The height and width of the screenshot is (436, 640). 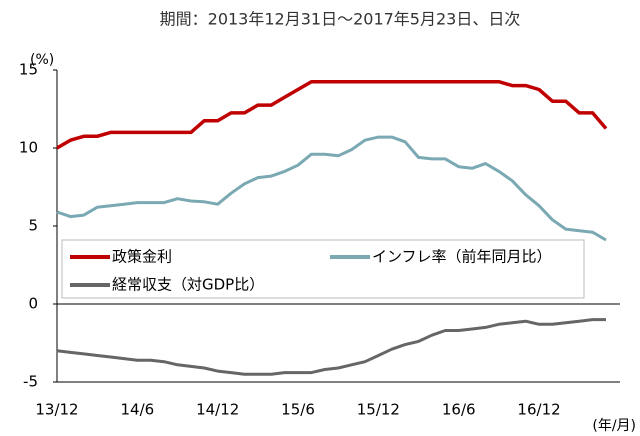 I want to click on y-tick-label: -5, so click(x=30, y=382).